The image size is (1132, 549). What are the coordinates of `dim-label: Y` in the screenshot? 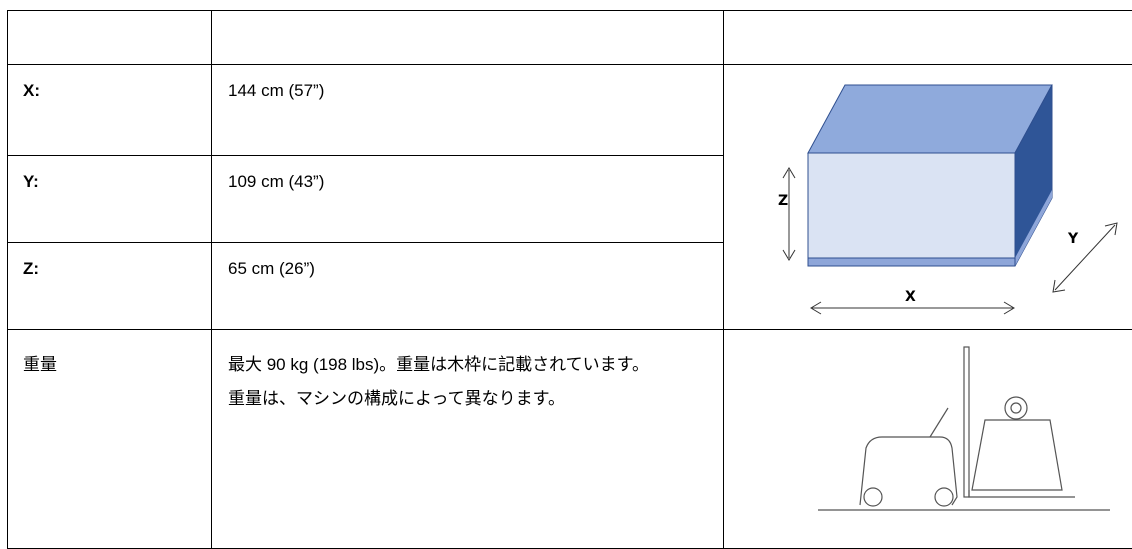 It's located at (1073, 239).